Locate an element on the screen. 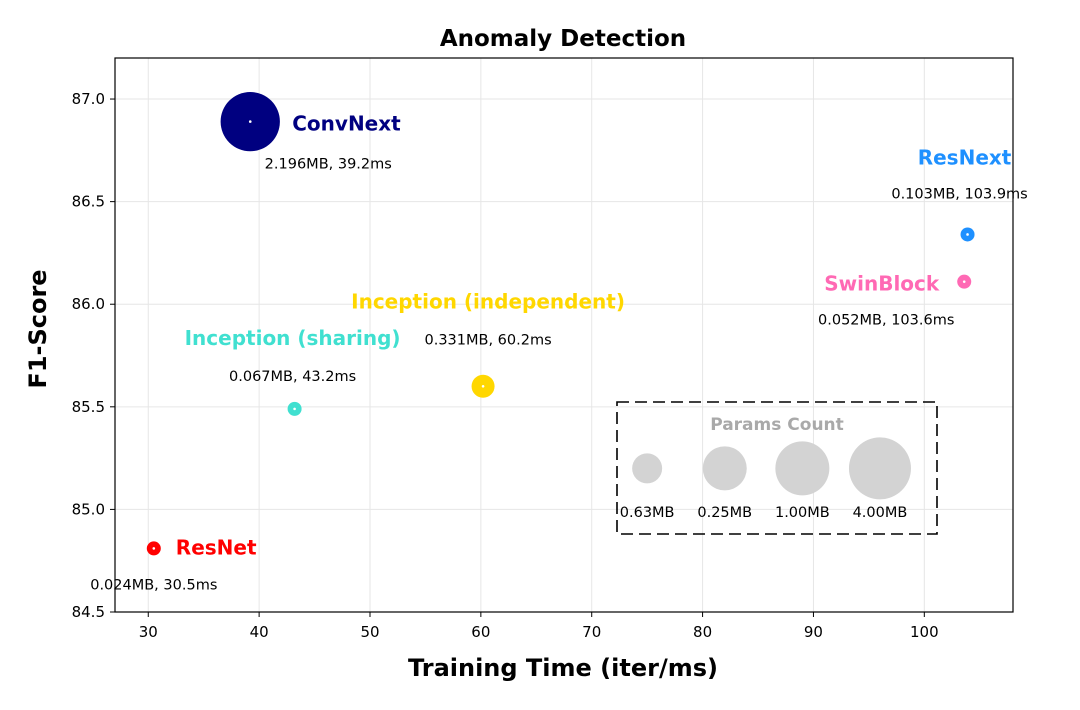 This screenshot has height=710, width=1080. x-axis-label: Training Time (iter/ms) is located at coordinates (563, 668).